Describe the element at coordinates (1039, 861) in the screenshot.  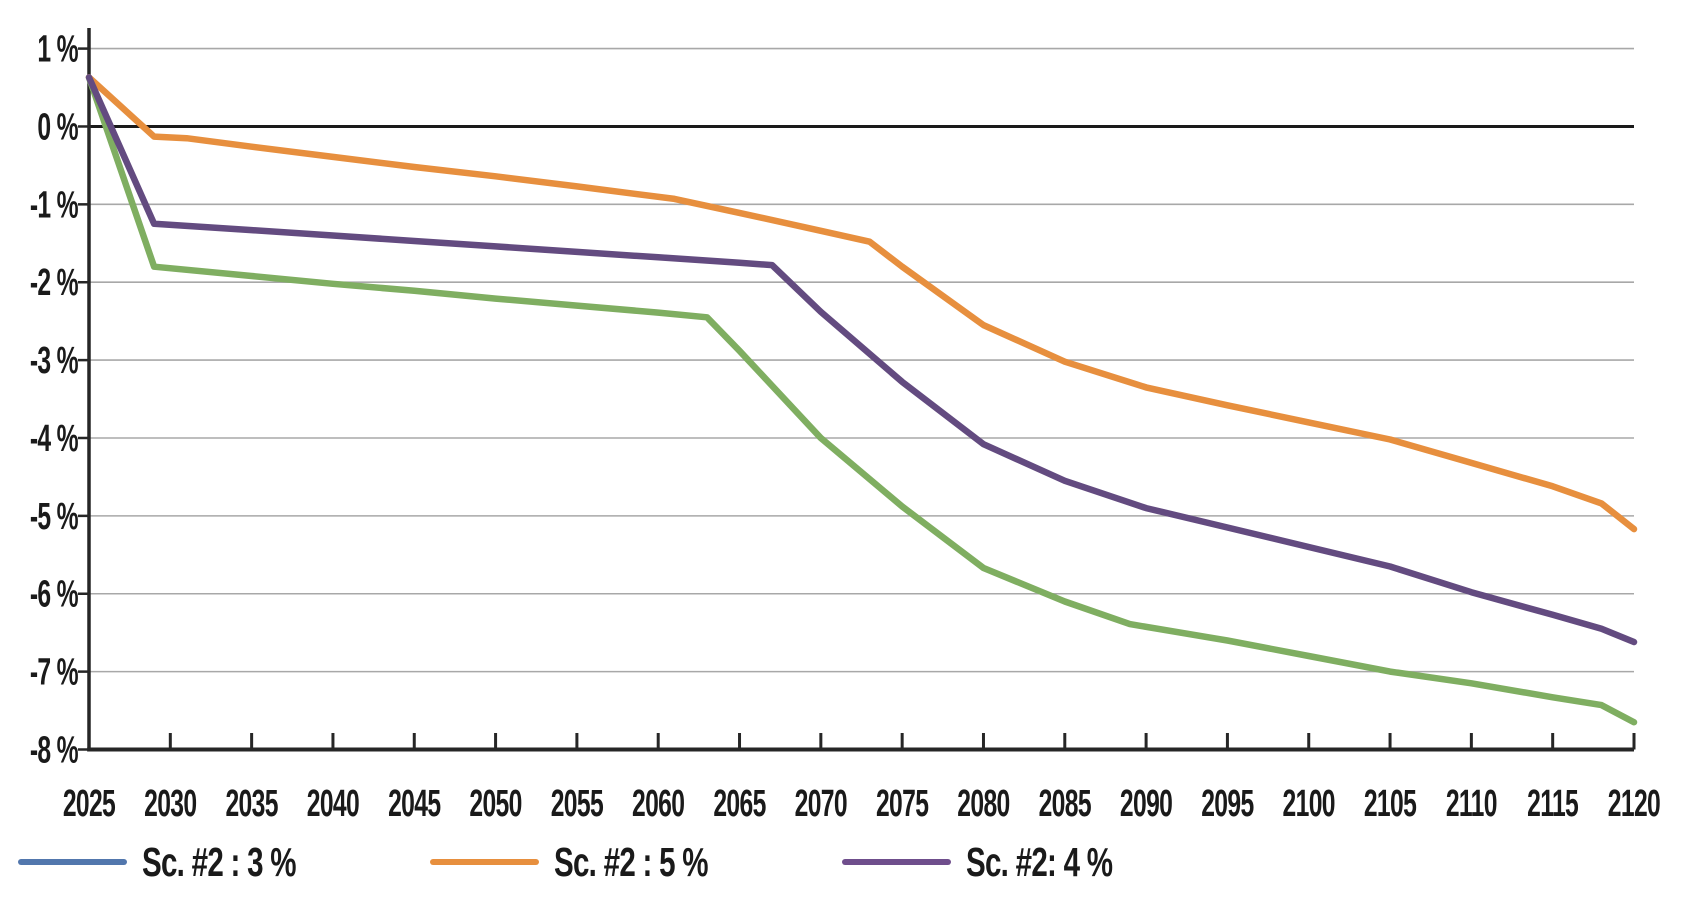
I see `legend-label-sc2-4pct: Sc. #2: 4 %` at that location.